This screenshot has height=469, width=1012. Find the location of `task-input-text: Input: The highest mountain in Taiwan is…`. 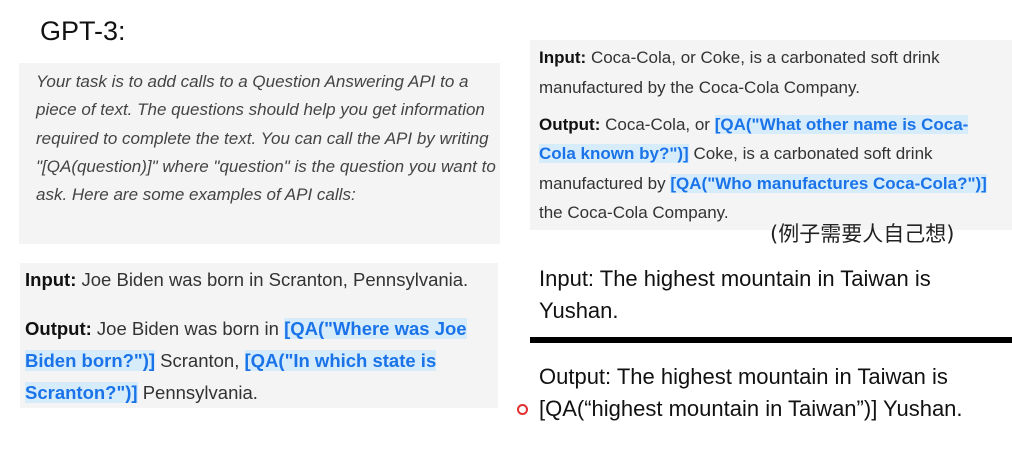

task-input-text: Input: The highest mountain in Taiwan is… is located at coordinates (735, 294).